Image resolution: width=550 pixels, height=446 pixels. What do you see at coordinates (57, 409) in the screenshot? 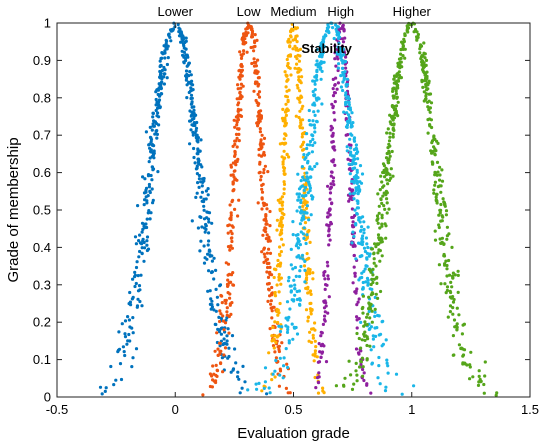
I see `x-tick-label: -0.5` at bounding box center [57, 409].